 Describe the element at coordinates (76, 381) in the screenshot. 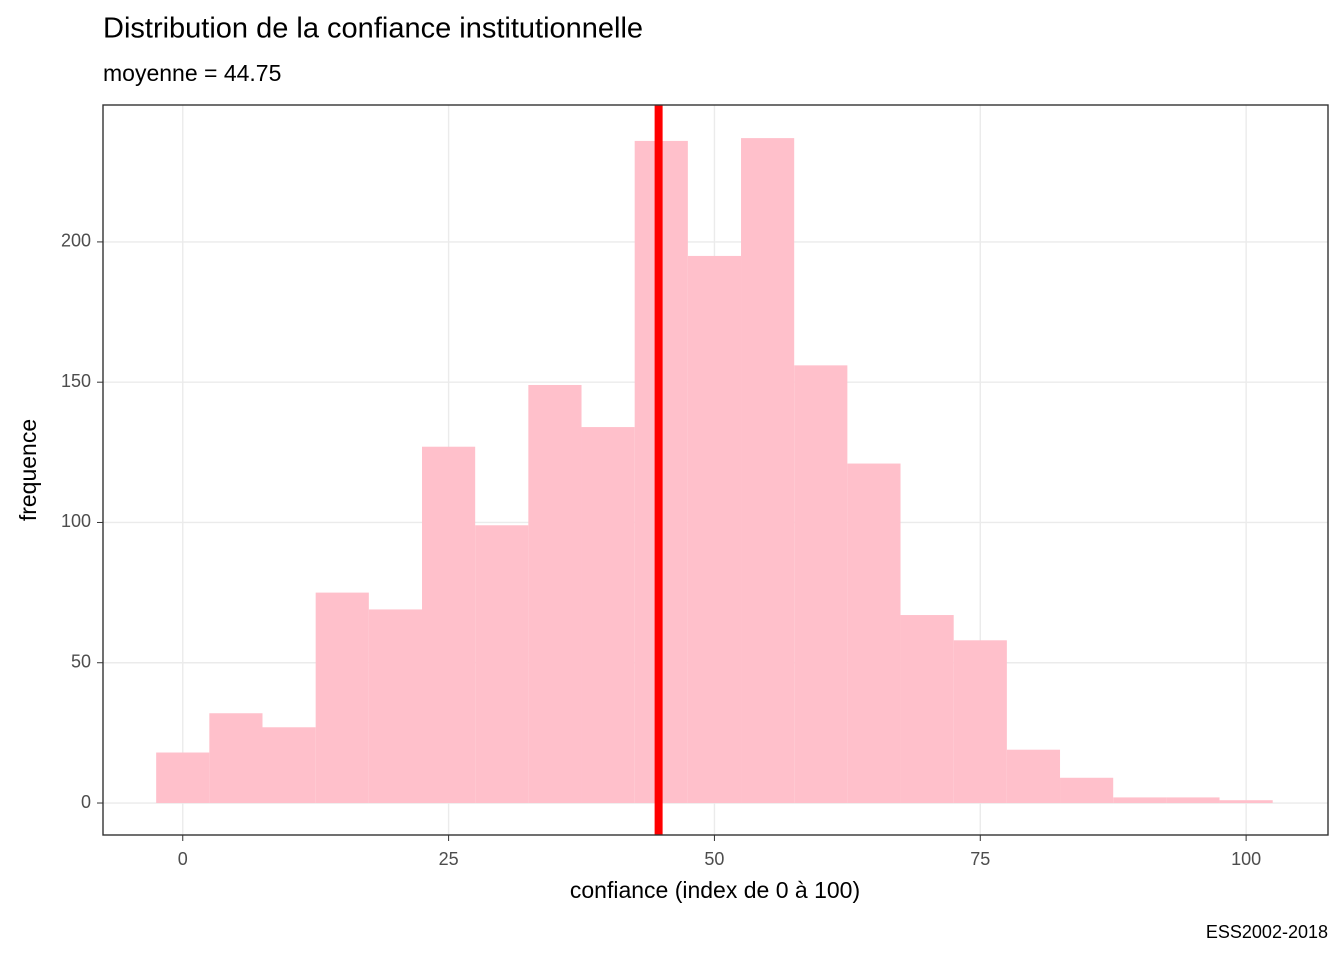

I see `y-tick-label: 150` at that location.